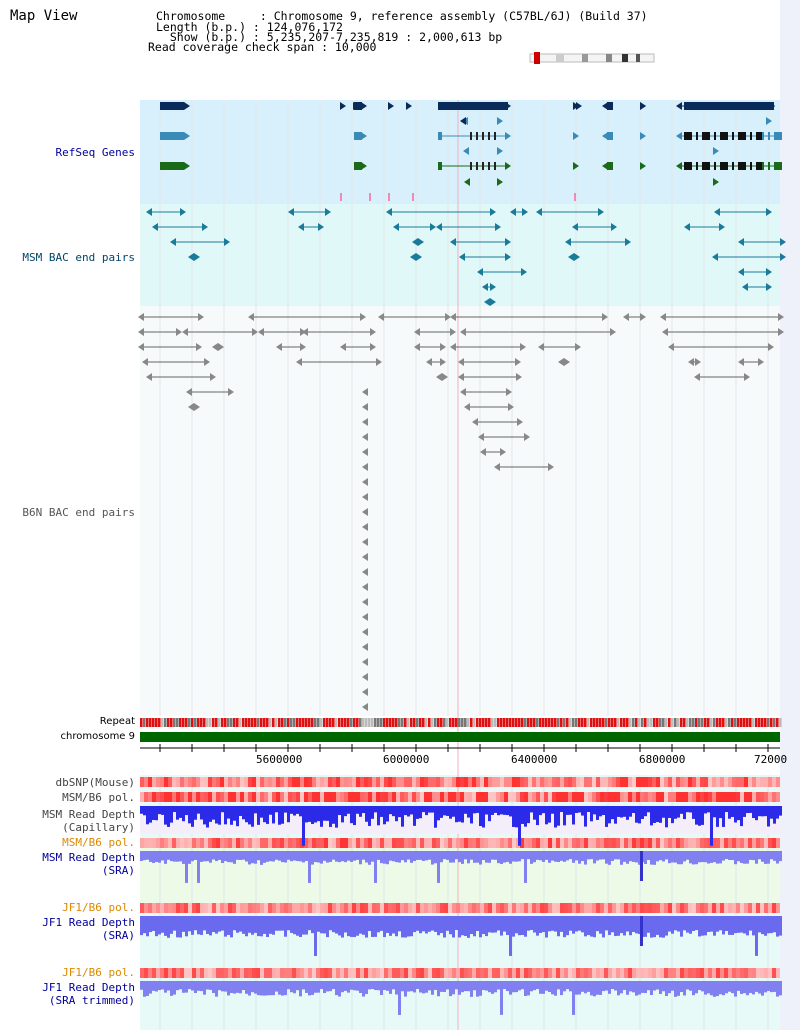 This screenshot has width=800, height=1030. What do you see at coordinates (88, 922) in the screenshot?
I see `track-label-jf1-depth-sra: JF1 Read Depth` at bounding box center [88, 922].